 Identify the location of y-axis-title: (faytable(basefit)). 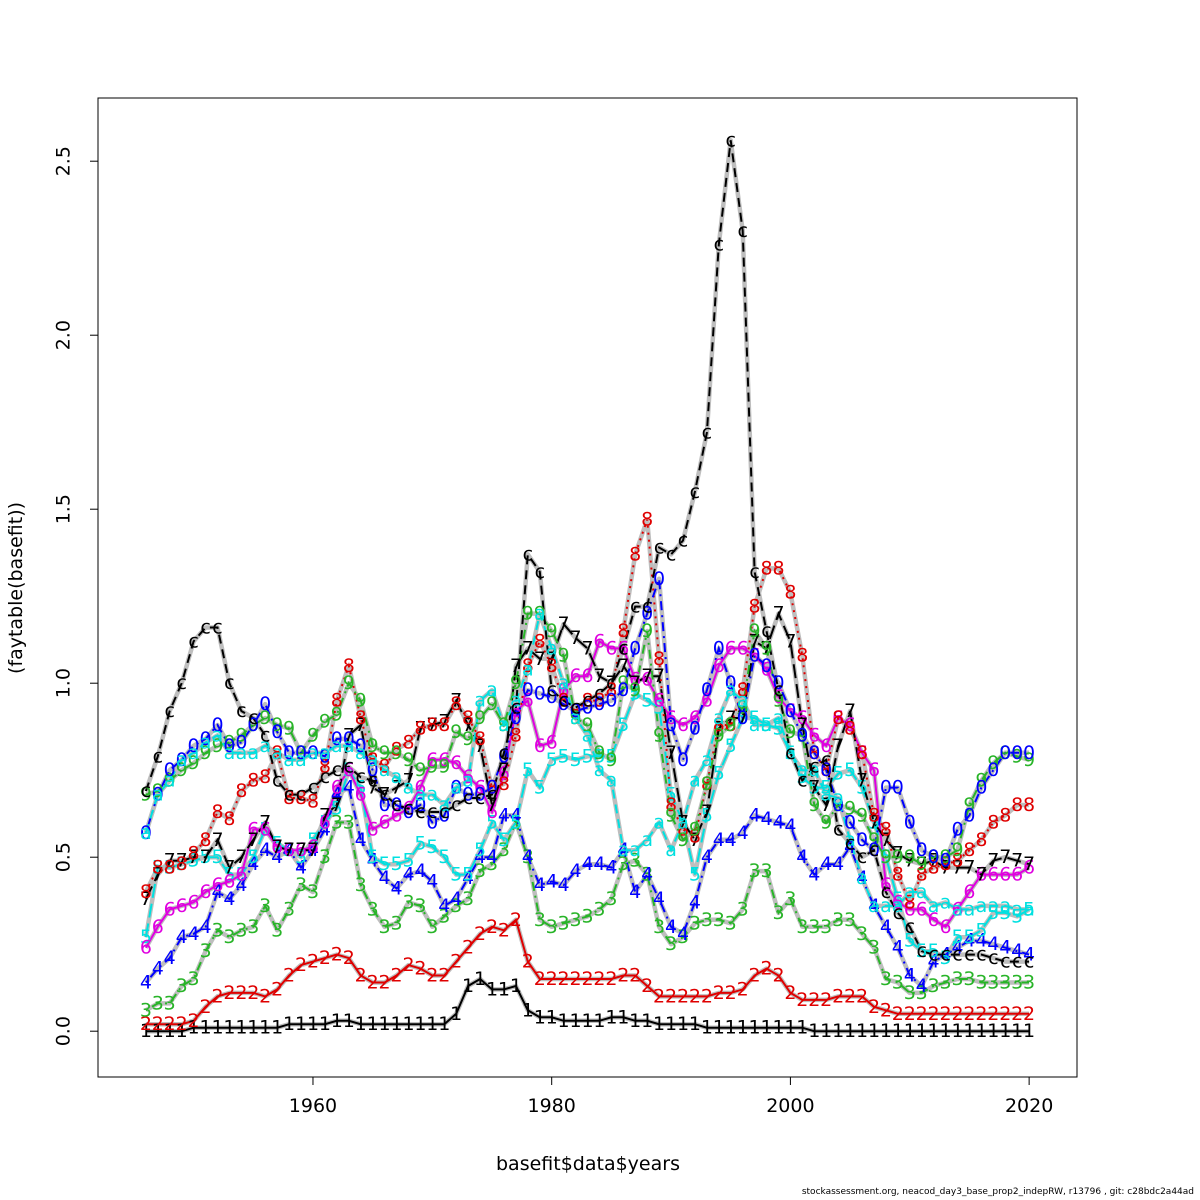
(16, 588).